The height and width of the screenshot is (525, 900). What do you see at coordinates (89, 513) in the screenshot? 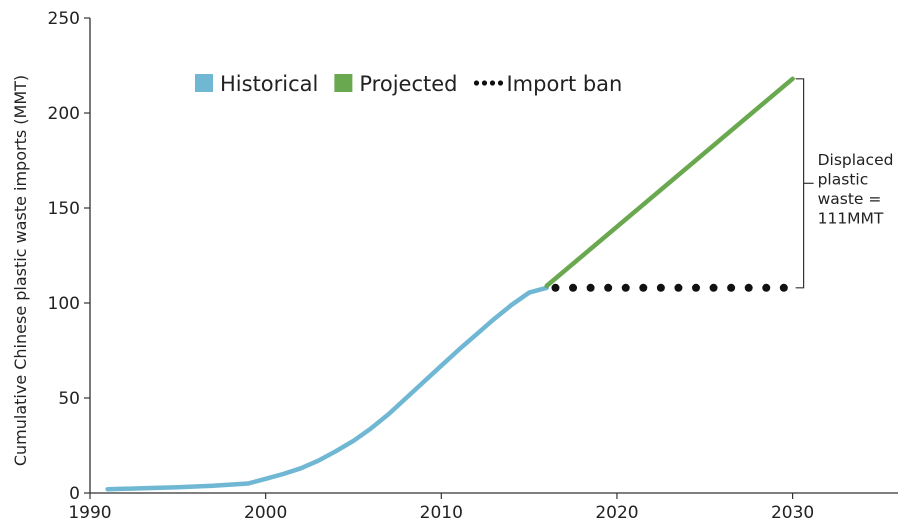
I see `x-tick-label: 1990` at bounding box center [89, 513].